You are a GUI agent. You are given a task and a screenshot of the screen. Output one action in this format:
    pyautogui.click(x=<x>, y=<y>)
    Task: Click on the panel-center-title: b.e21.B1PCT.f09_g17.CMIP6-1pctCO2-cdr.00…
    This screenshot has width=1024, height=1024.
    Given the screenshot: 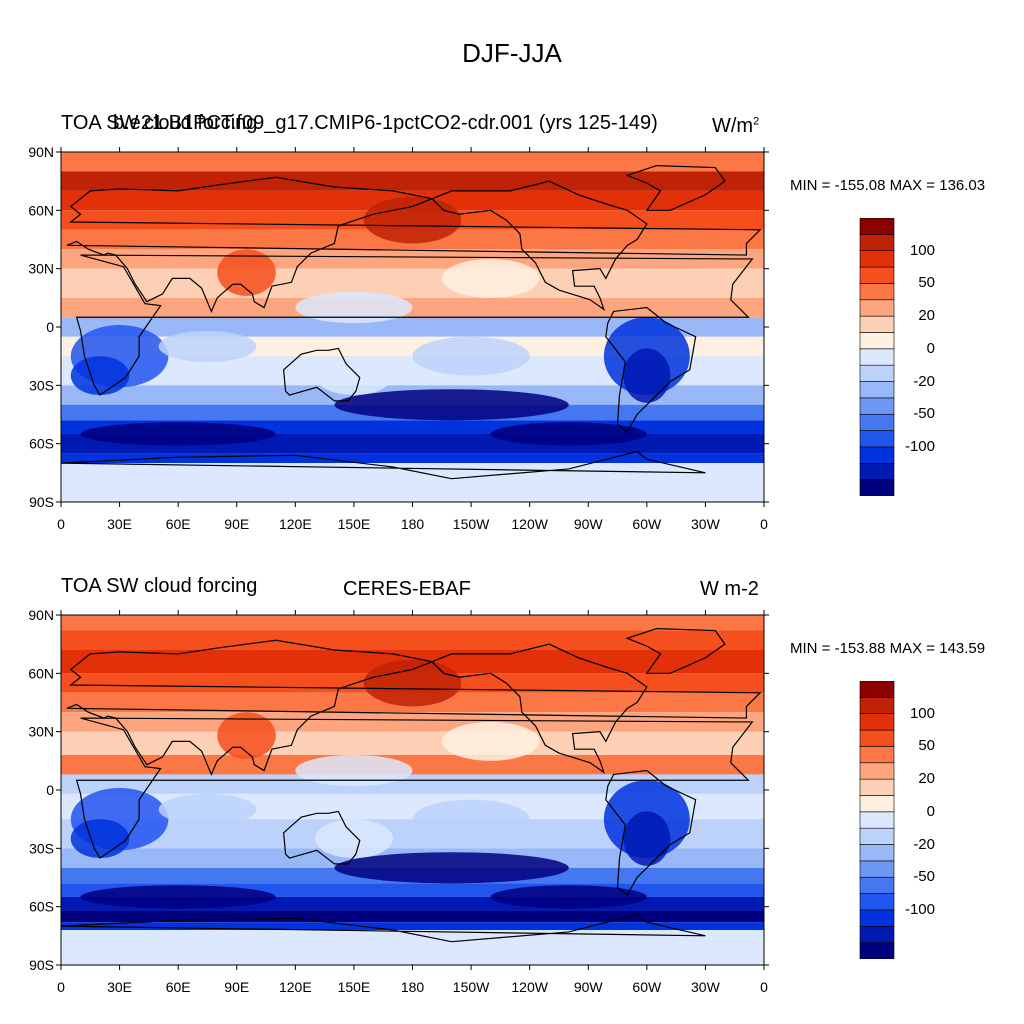 What is the action you would take?
    pyautogui.click(x=385, y=123)
    